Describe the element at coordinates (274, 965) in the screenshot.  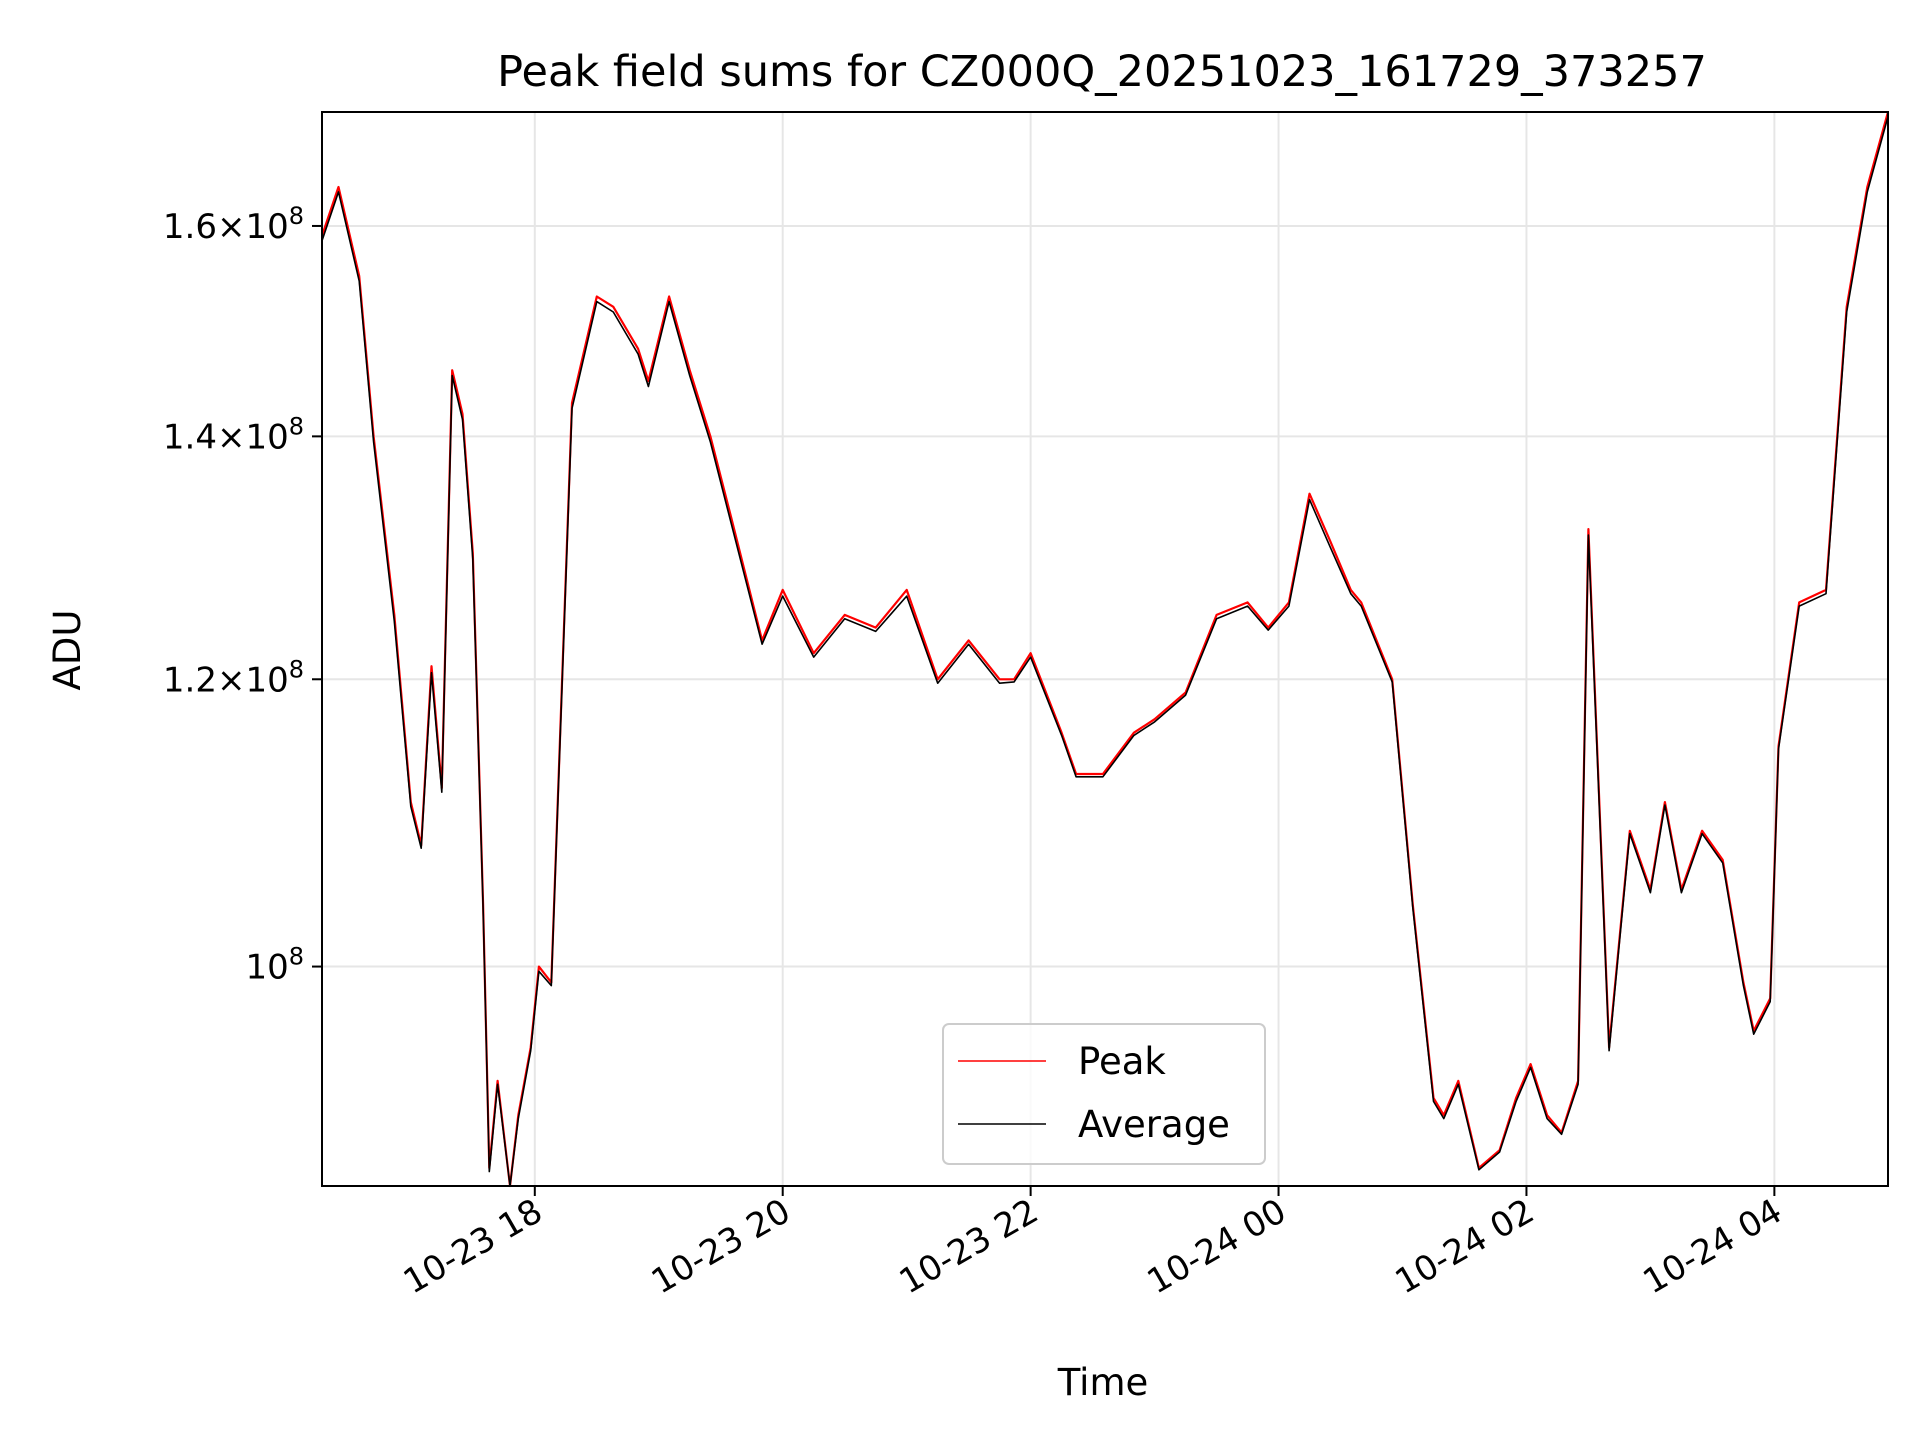
I see `y-tick-label: 108` at that location.